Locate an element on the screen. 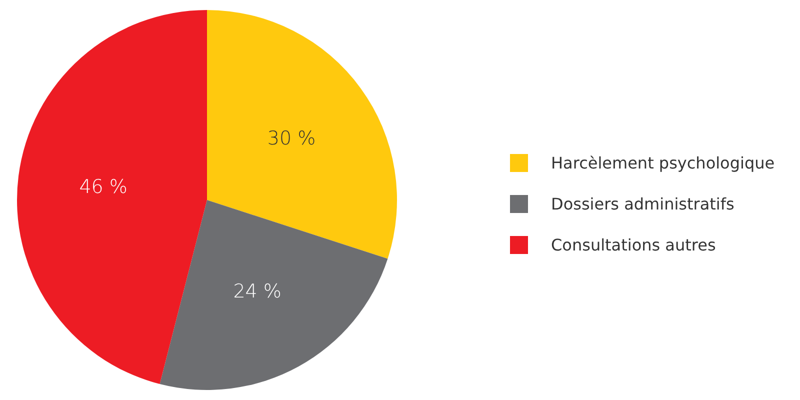 This screenshot has width=800, height=400. legend-label: Harcèlement psychologique is located at coordinates (663, 163).